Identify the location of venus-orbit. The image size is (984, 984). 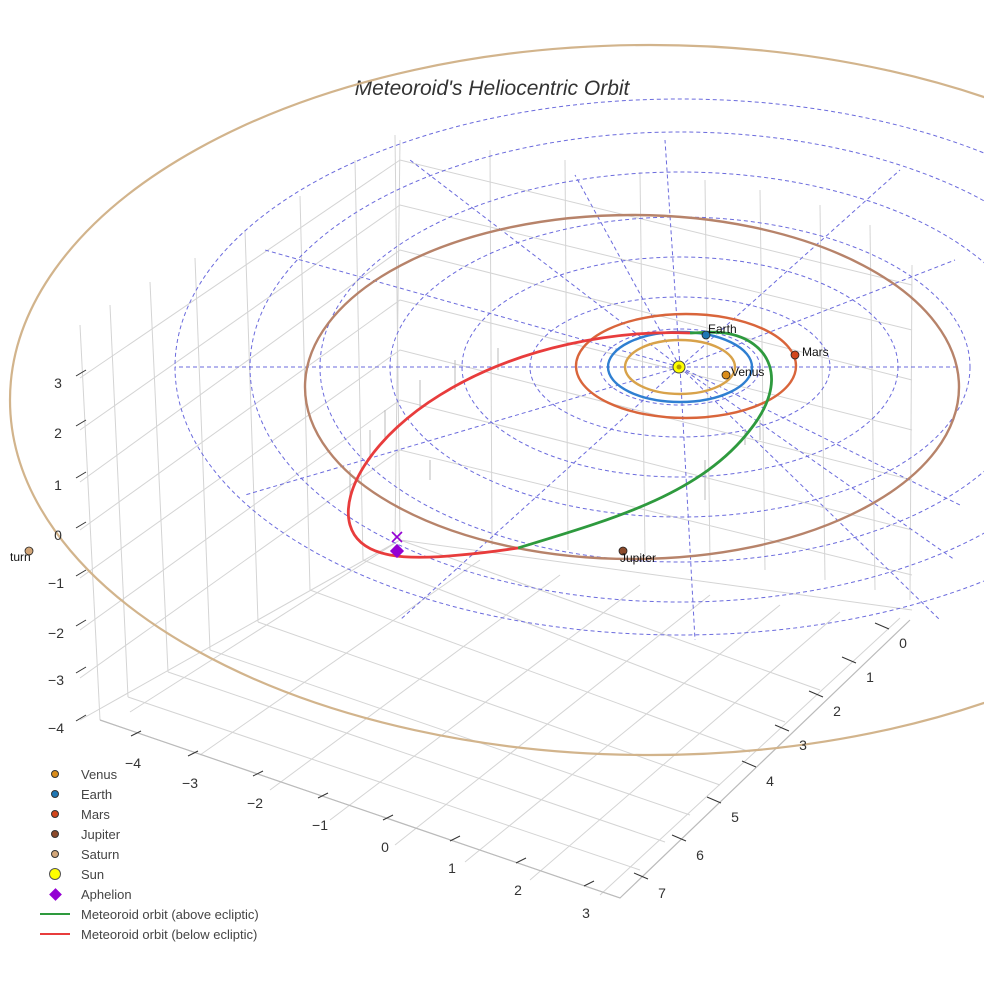
(680, 367).